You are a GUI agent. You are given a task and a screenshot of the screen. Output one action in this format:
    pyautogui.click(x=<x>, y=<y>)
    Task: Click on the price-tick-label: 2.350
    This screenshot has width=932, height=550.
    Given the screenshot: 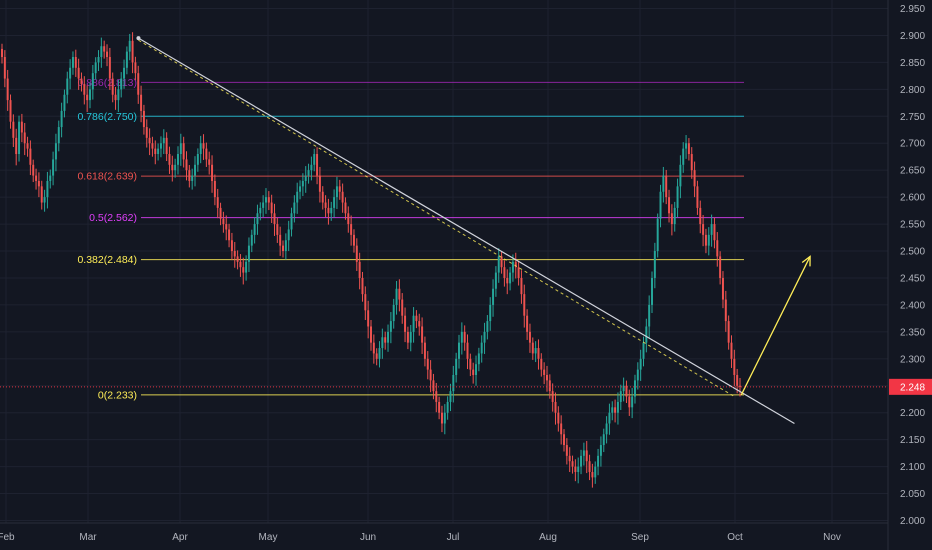 What is the action you would take?
    pyautogui.click(x=912, y=332)
    